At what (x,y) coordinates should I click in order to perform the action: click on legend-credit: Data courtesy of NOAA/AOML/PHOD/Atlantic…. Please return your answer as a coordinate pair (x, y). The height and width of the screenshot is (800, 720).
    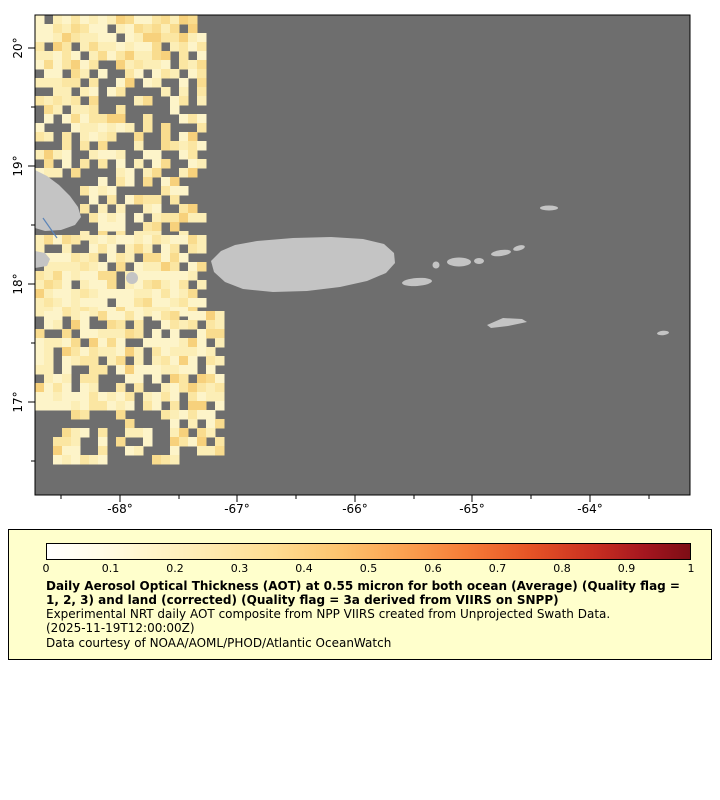
    Looking at the image, I should click on (219, 642).